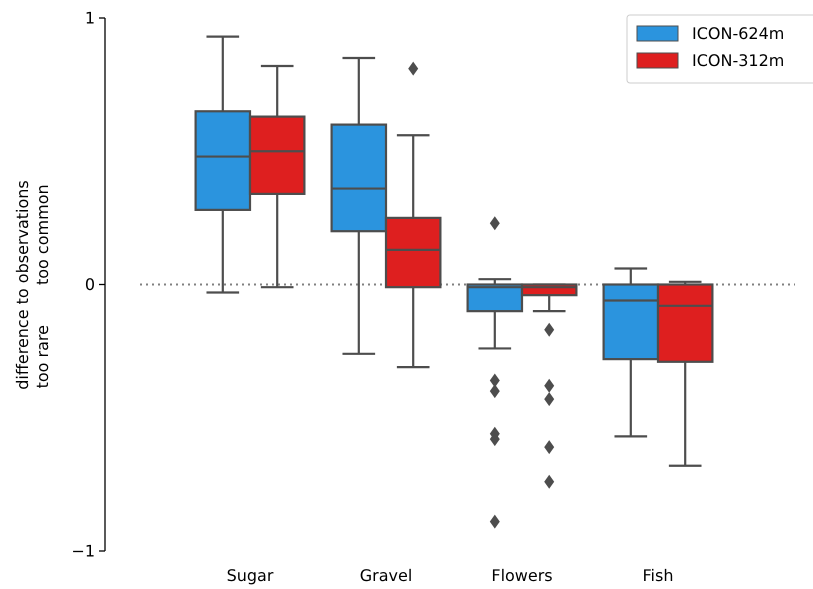 Image resolution: width=813 pixels, height=589 pixels. Describe the element at coordinates (386, 575) in the screenshot. I see `x-tick-label: Gravel` at that location.